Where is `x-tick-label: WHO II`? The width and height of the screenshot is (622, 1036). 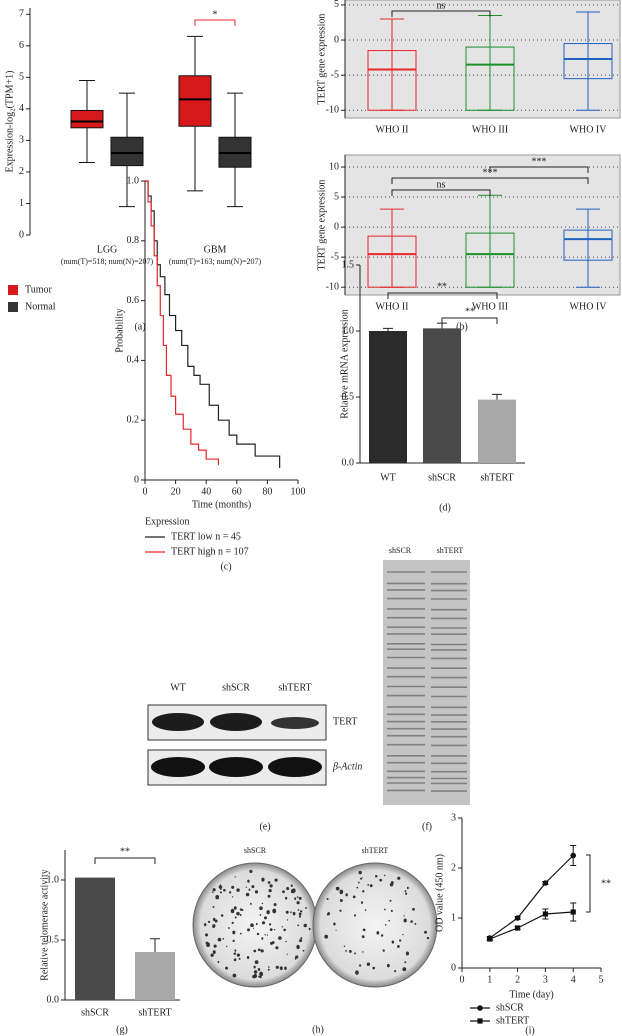 x-tick-label: WHO II is located at coordinates (391, 129).